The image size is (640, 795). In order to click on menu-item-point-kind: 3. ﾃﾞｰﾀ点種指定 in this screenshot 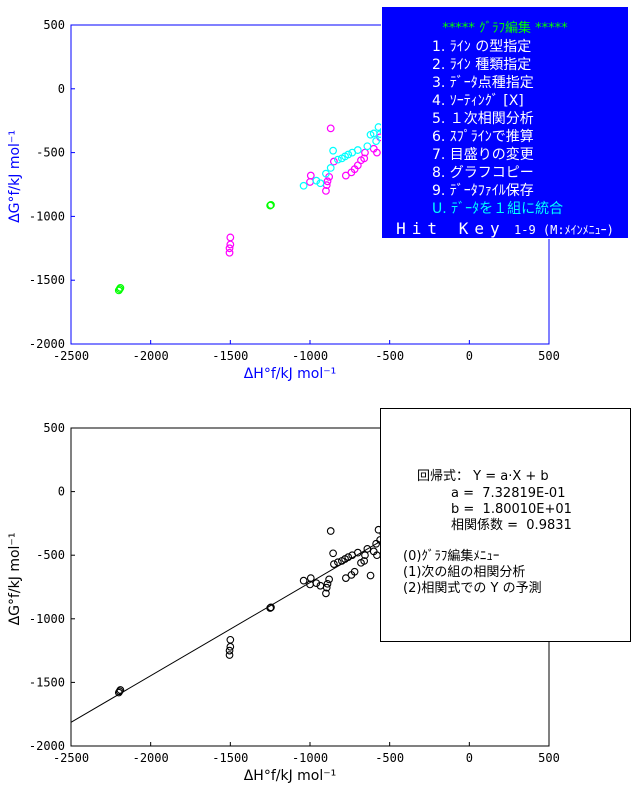, I will do `click(483, 83)`.